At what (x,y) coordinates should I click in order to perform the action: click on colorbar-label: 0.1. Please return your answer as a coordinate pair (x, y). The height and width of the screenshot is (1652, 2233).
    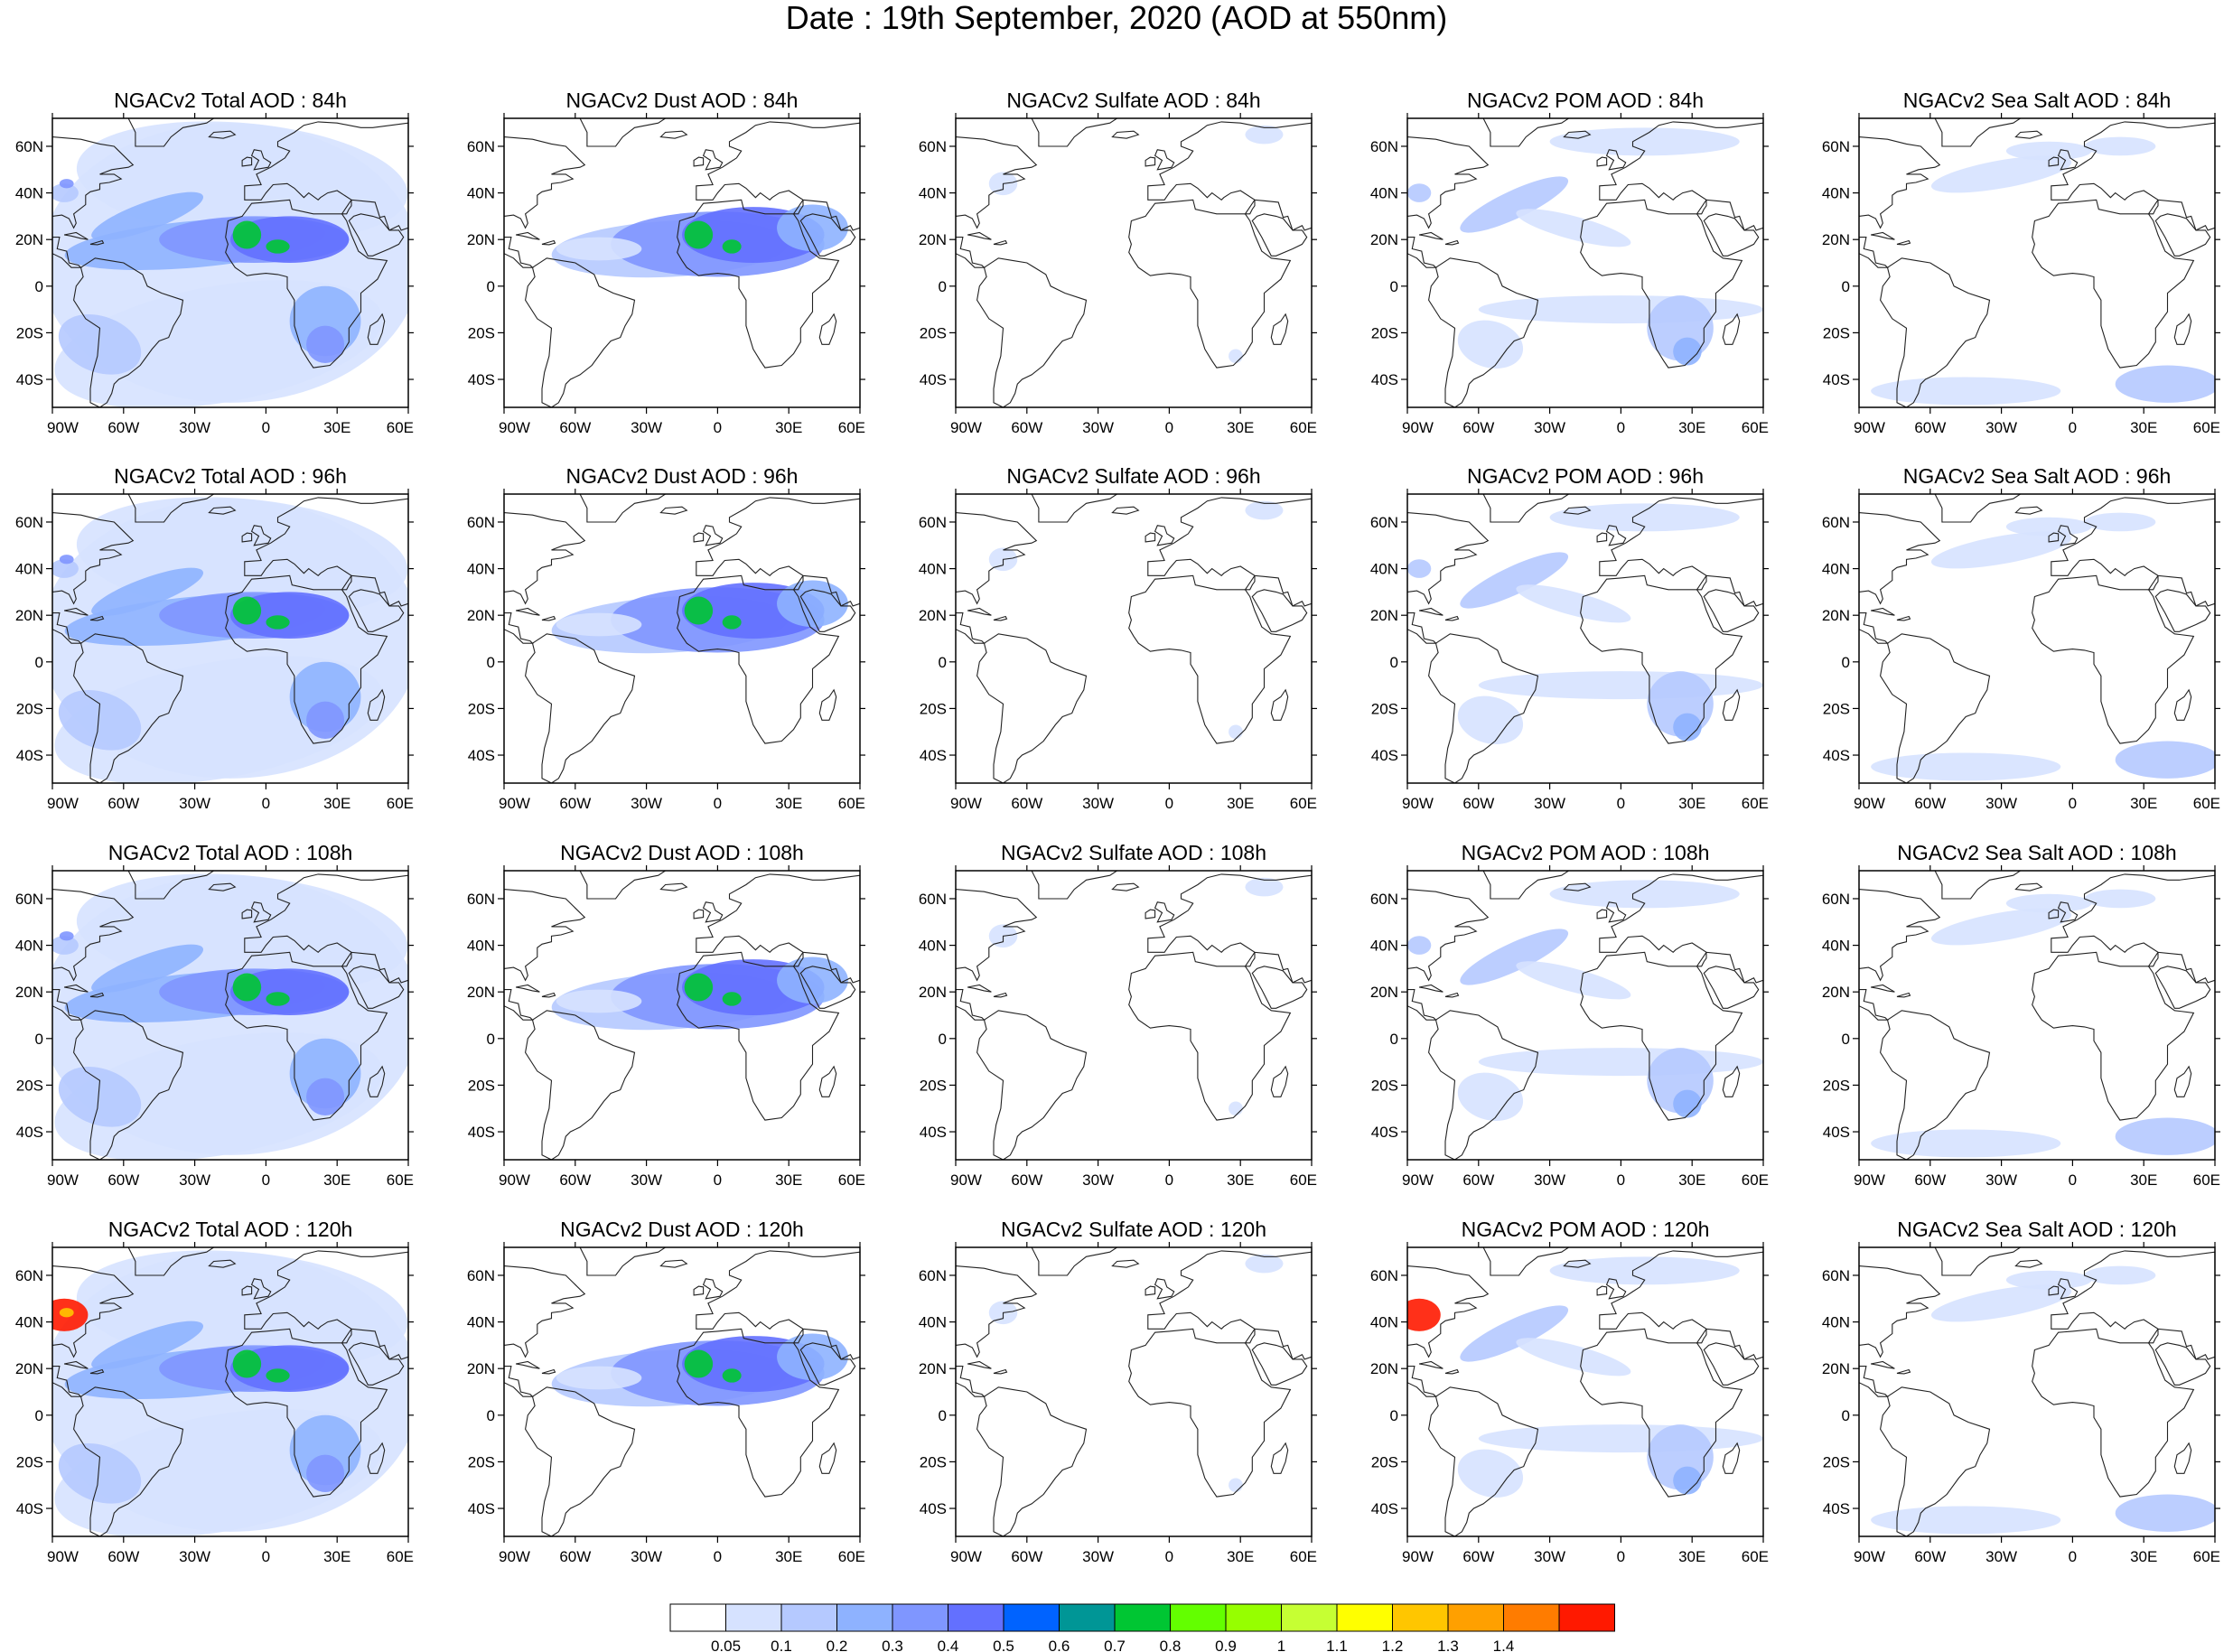
    Looking at the image, I should click on (781, 1645).